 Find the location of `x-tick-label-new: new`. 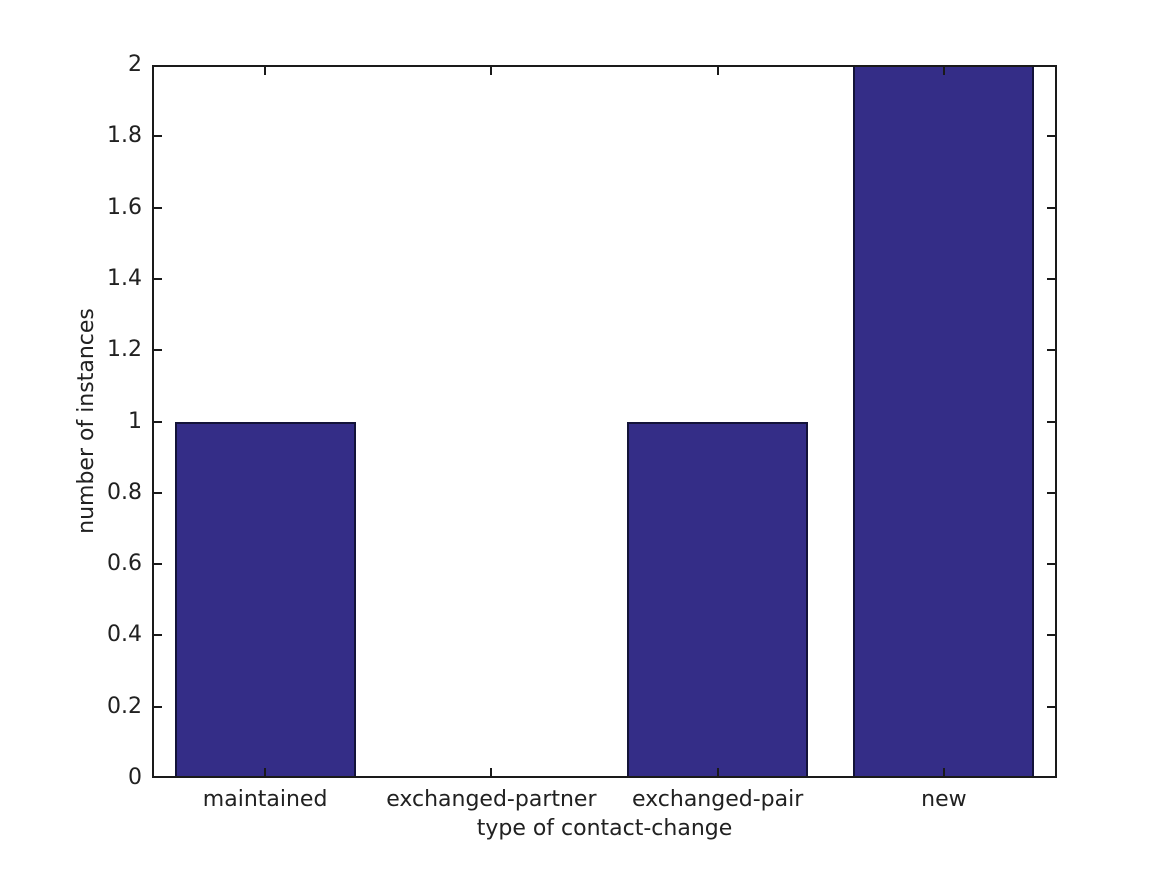

x-tick-label-new: new is located at coordinates (944, 799).